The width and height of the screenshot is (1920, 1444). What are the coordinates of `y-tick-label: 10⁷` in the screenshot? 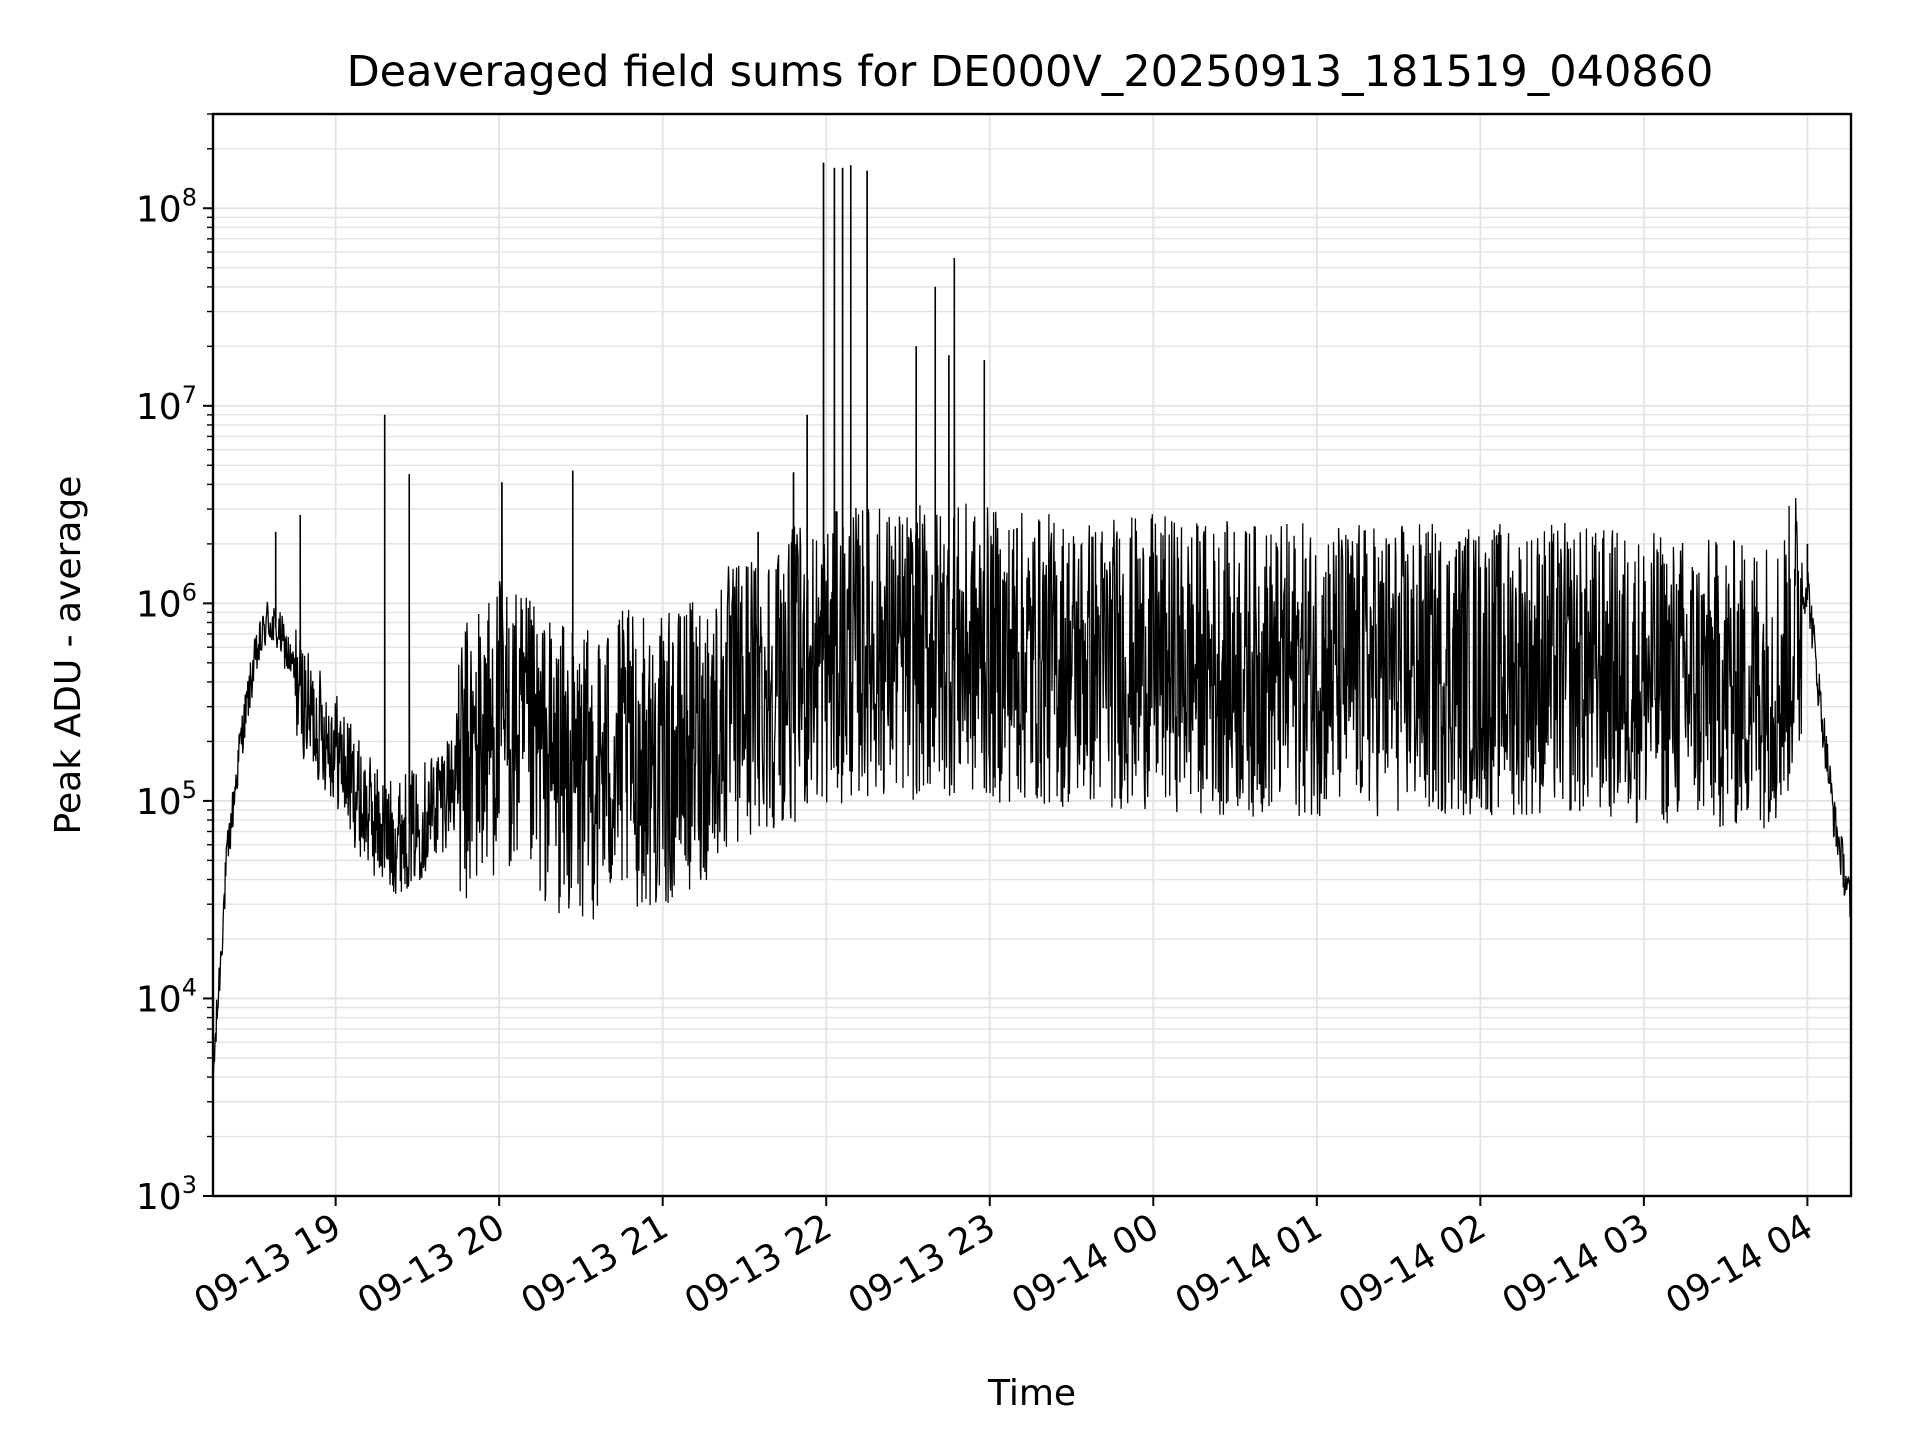 It's located at (166, 404).